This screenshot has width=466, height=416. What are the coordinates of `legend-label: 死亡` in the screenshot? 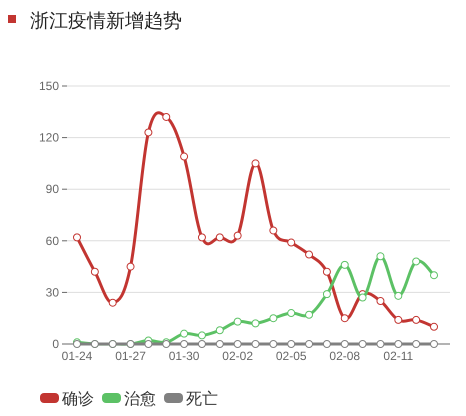 It's located at (202, 399).